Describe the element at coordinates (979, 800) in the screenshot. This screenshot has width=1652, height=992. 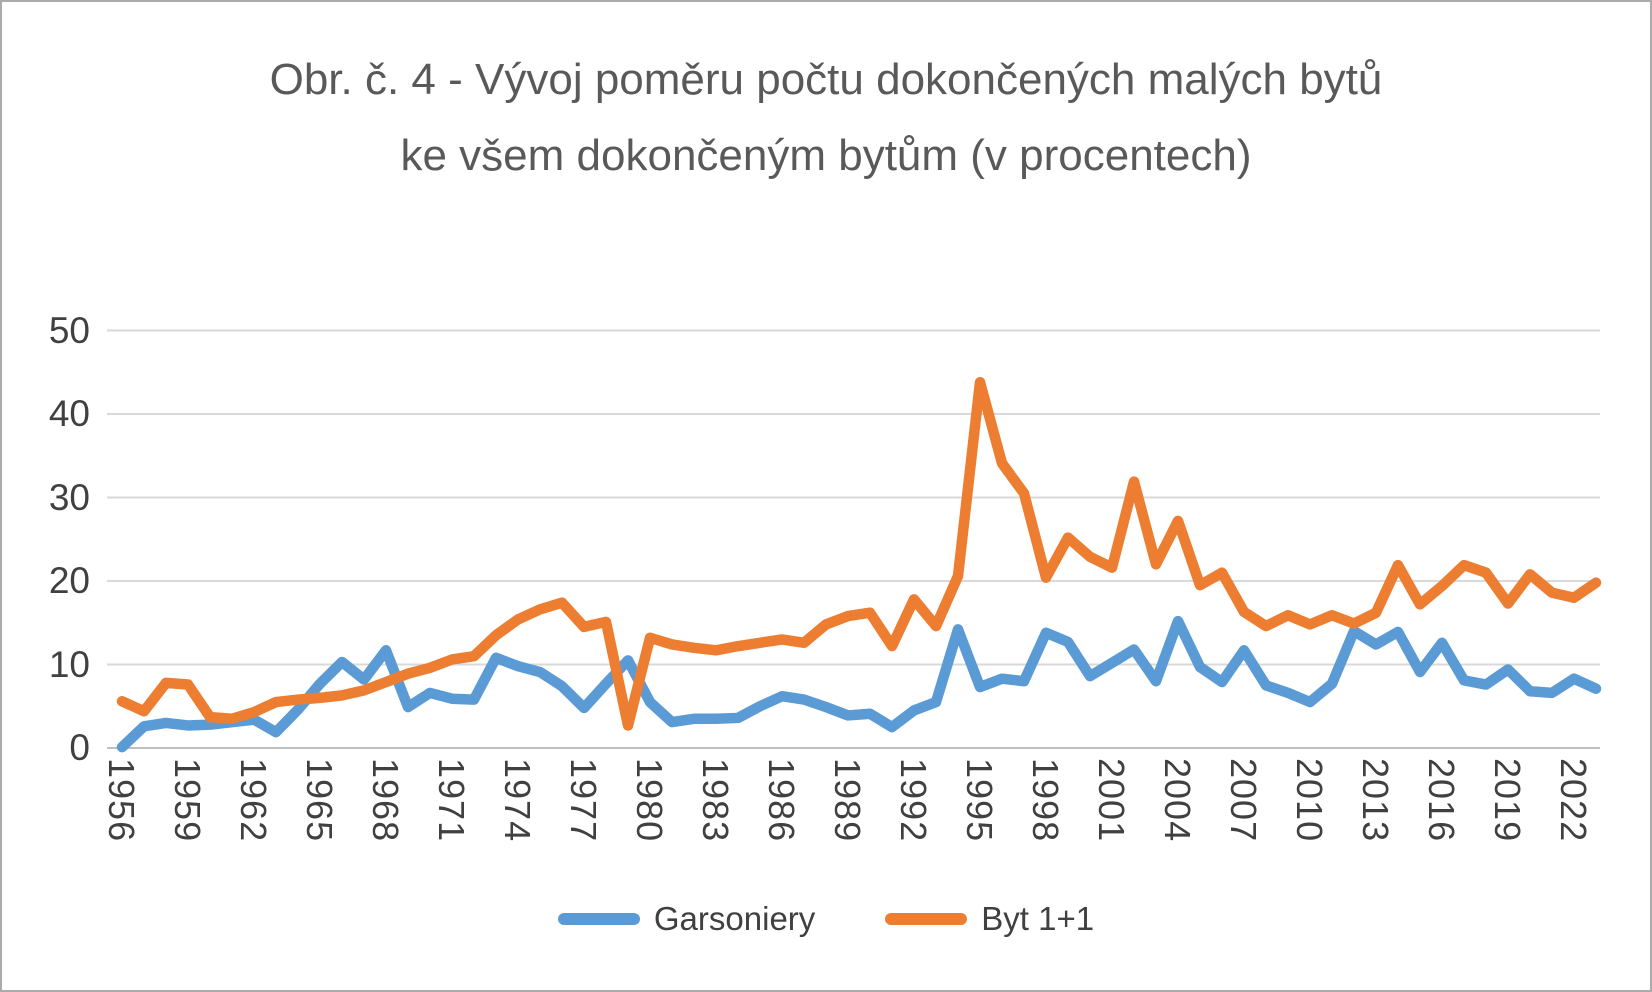
I see `x-tick-label: 1995` at that location.